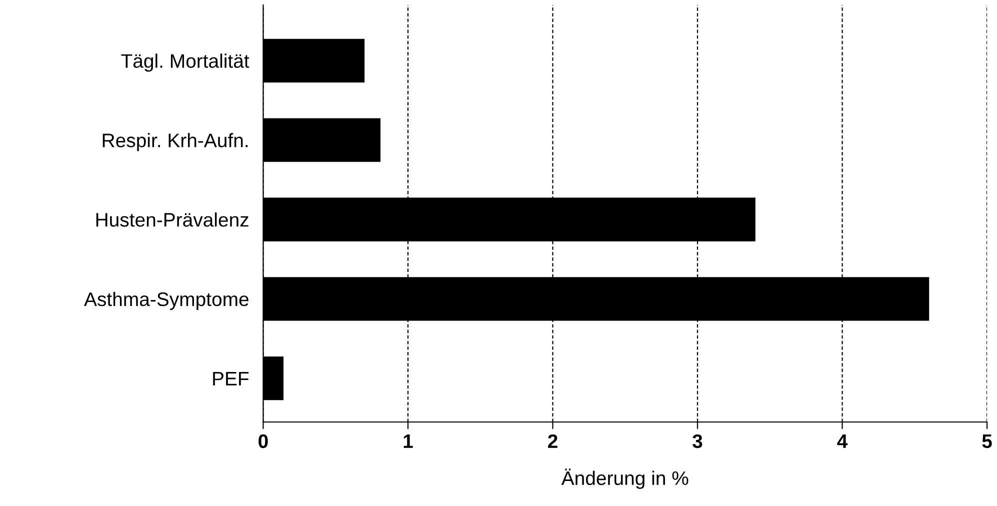  I want to click on y-tick-label: Asthma-Symptome, so click(166, 301).